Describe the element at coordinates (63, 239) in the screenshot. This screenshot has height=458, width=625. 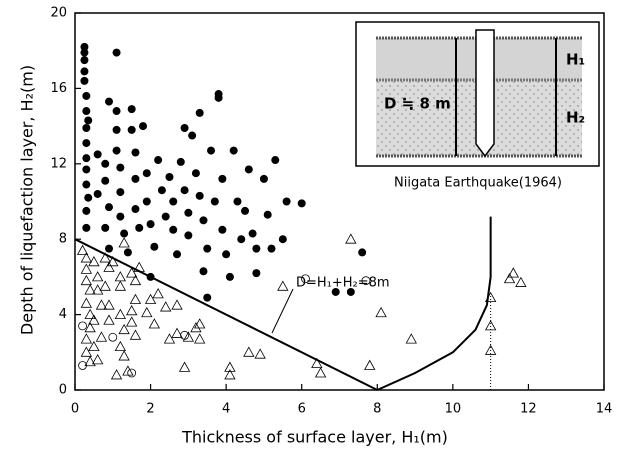
I see `y-tick-label: 8` at that location.